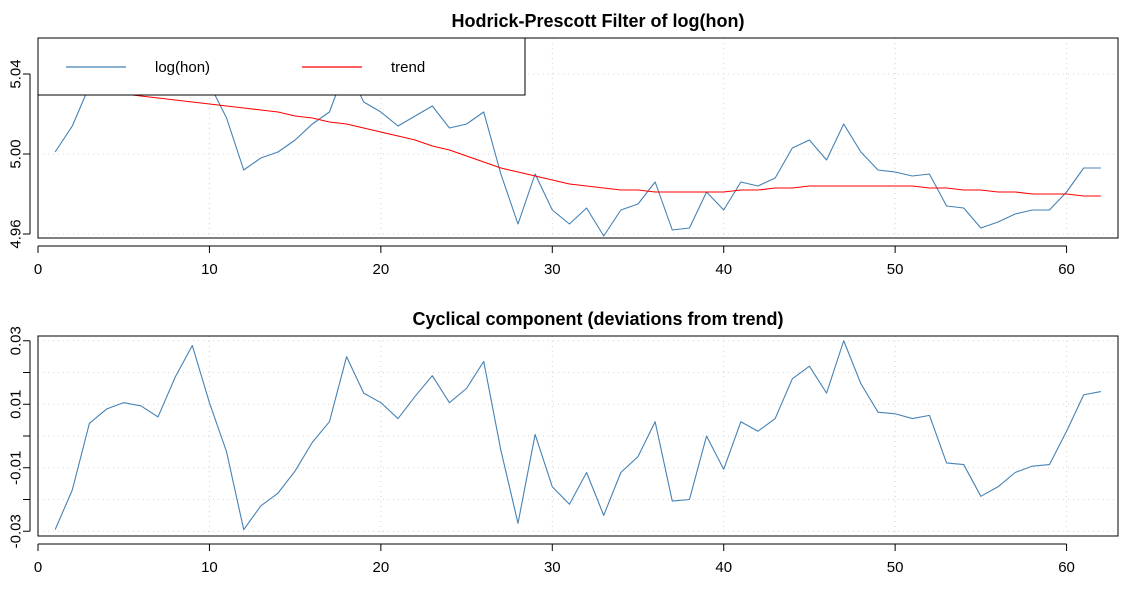  What do you see at coordinates (16, 73) in the screenshot?
I see `y-tick-label: 5.04` at bounding box center [16, 73].